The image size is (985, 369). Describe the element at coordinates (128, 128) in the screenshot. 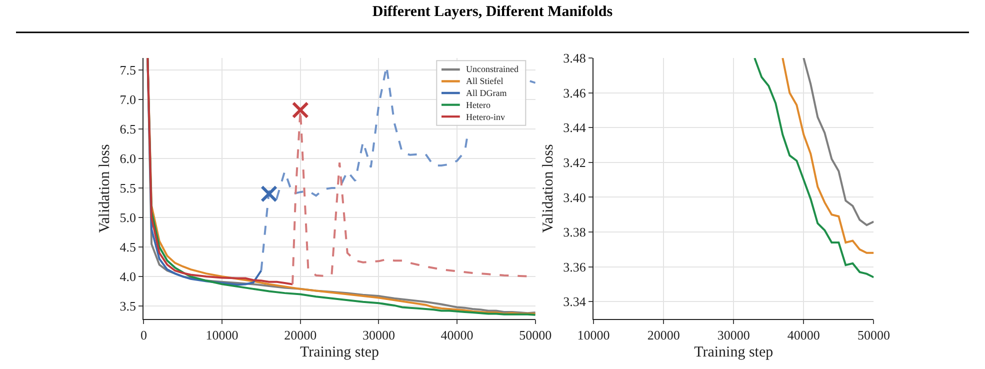

I see `y-tick-label: 6.5` at that location.